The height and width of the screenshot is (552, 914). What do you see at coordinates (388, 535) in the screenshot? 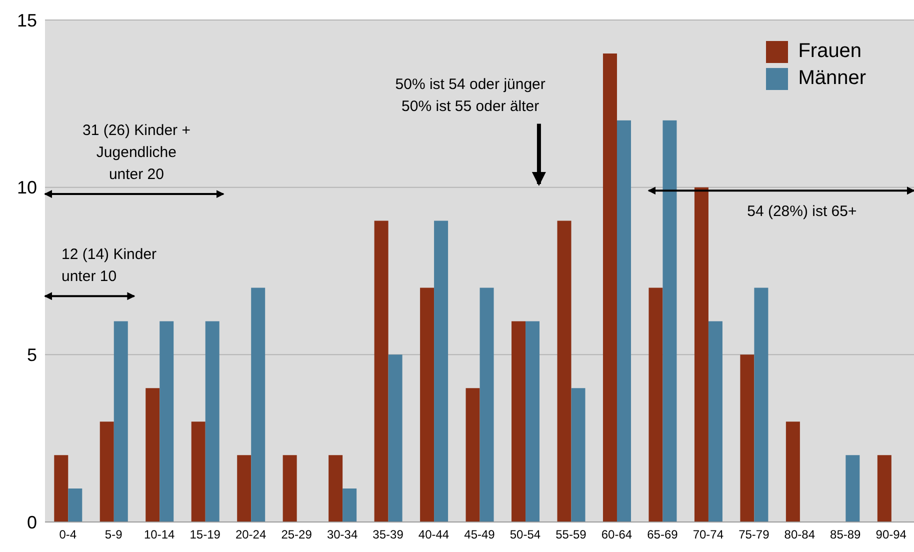
I see `x-tick-label: 35-39` at bounding box center [388, 535].